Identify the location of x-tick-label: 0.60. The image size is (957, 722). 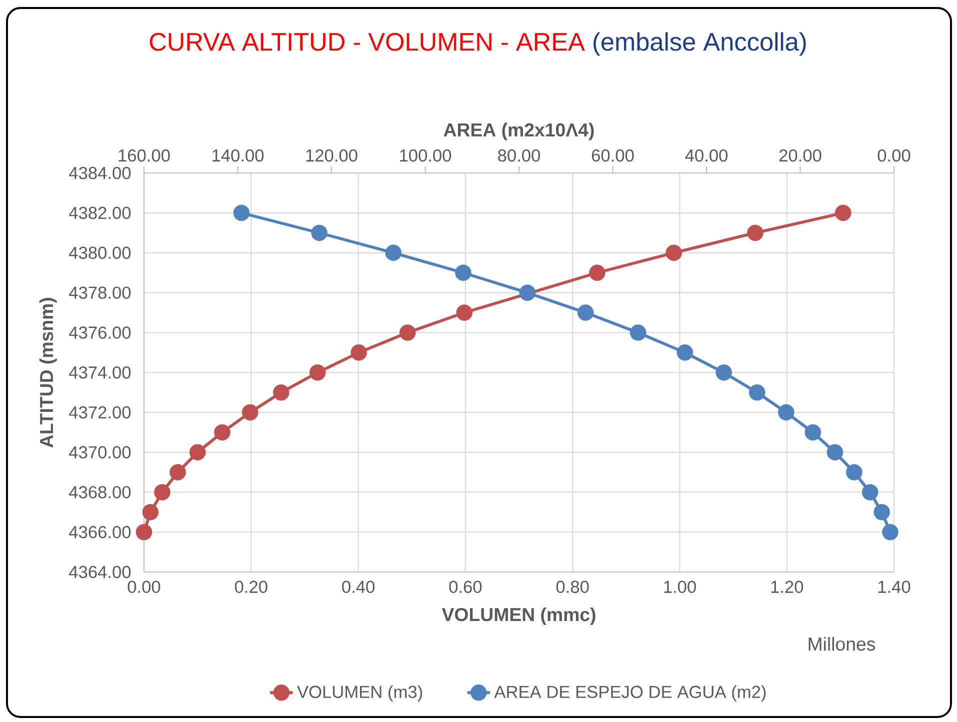
(465, 586).